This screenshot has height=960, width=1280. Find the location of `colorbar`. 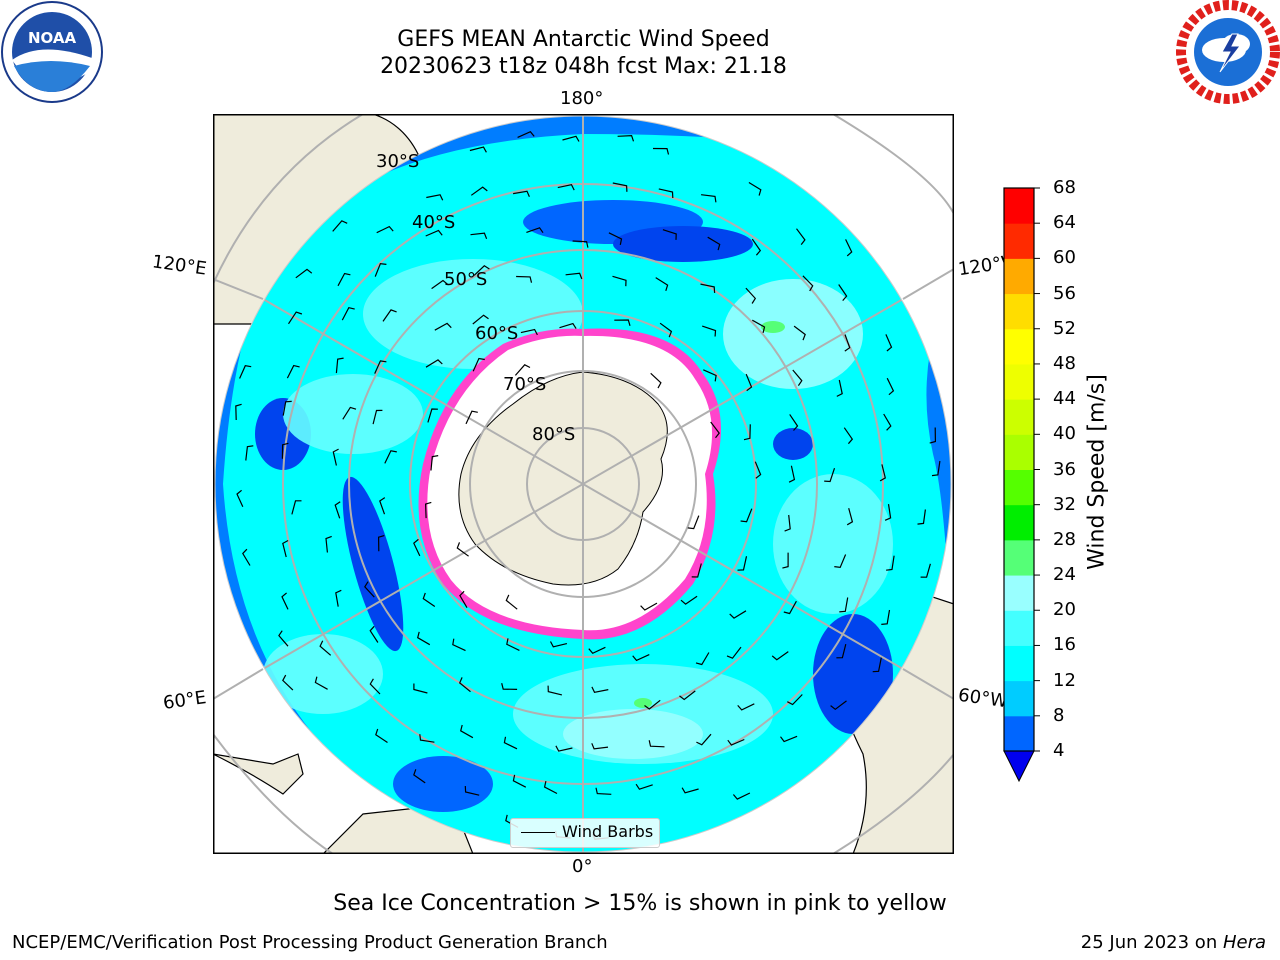

colorbar is located at coordinates (1020, 486).